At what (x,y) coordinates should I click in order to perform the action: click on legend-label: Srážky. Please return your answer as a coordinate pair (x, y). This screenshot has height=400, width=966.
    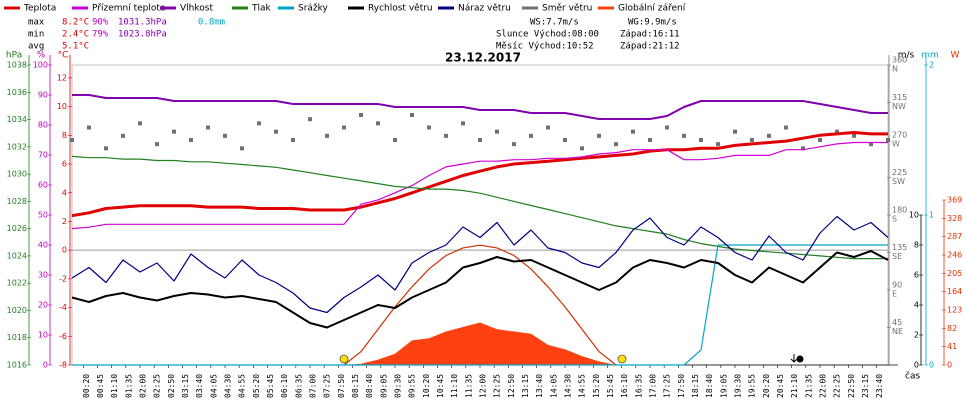
    Looking at the image, I should click on (313, 9).